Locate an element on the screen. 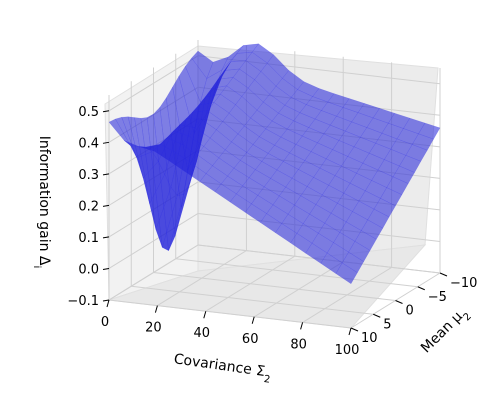 The width and height of the screenshot is (491, 411). z-tick-label: 0.3 is located at coordinates (88, 175).